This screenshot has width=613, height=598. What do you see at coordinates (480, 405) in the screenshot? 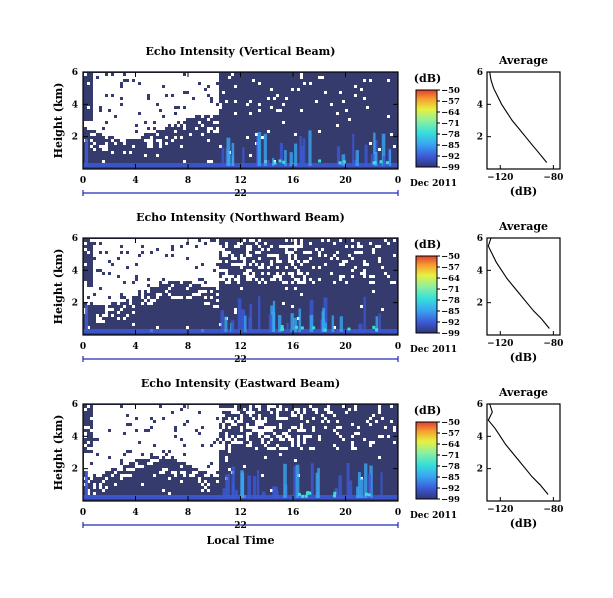
I see `profile-y-tick-label: 6` at bounding box center [480, 405].